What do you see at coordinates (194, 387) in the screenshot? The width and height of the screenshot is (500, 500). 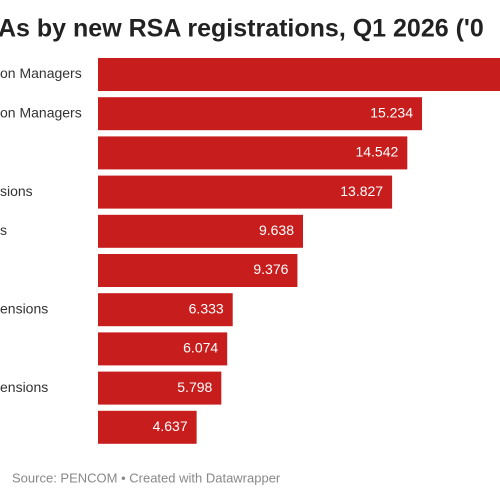 I see `value-label: 5.798` at bounding box center [194, 387].